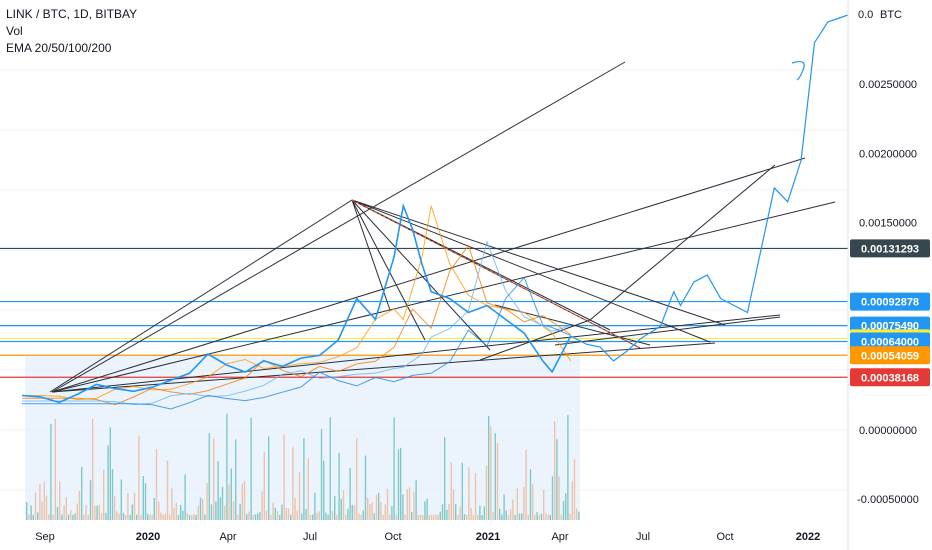 This screenshot has height=550, width=932. Describe the element at coordinates (14, 31) in the screenshot. I see `volume-label: Vol` at that location.